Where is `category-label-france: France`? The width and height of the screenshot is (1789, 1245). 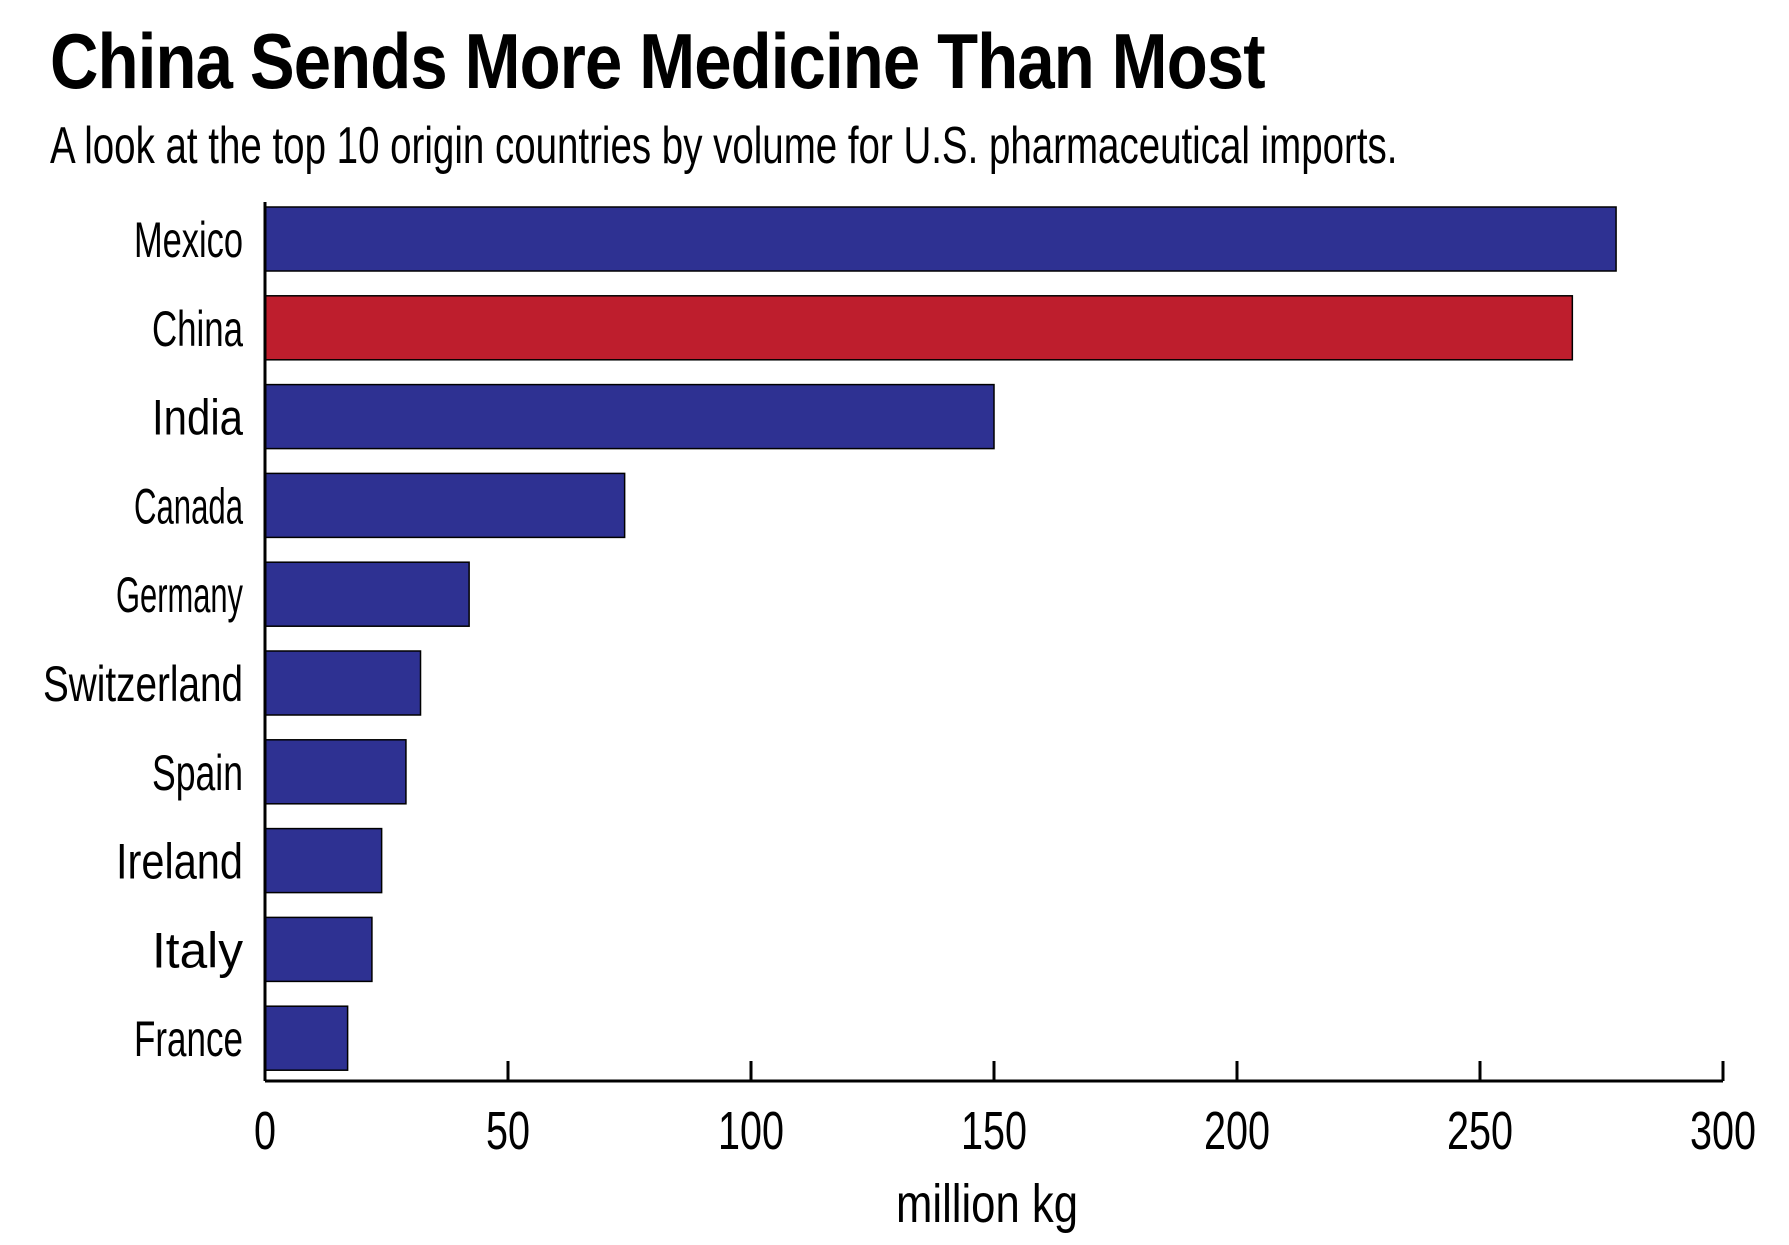 category-label-france: France is located at coordinates (188, 1039).